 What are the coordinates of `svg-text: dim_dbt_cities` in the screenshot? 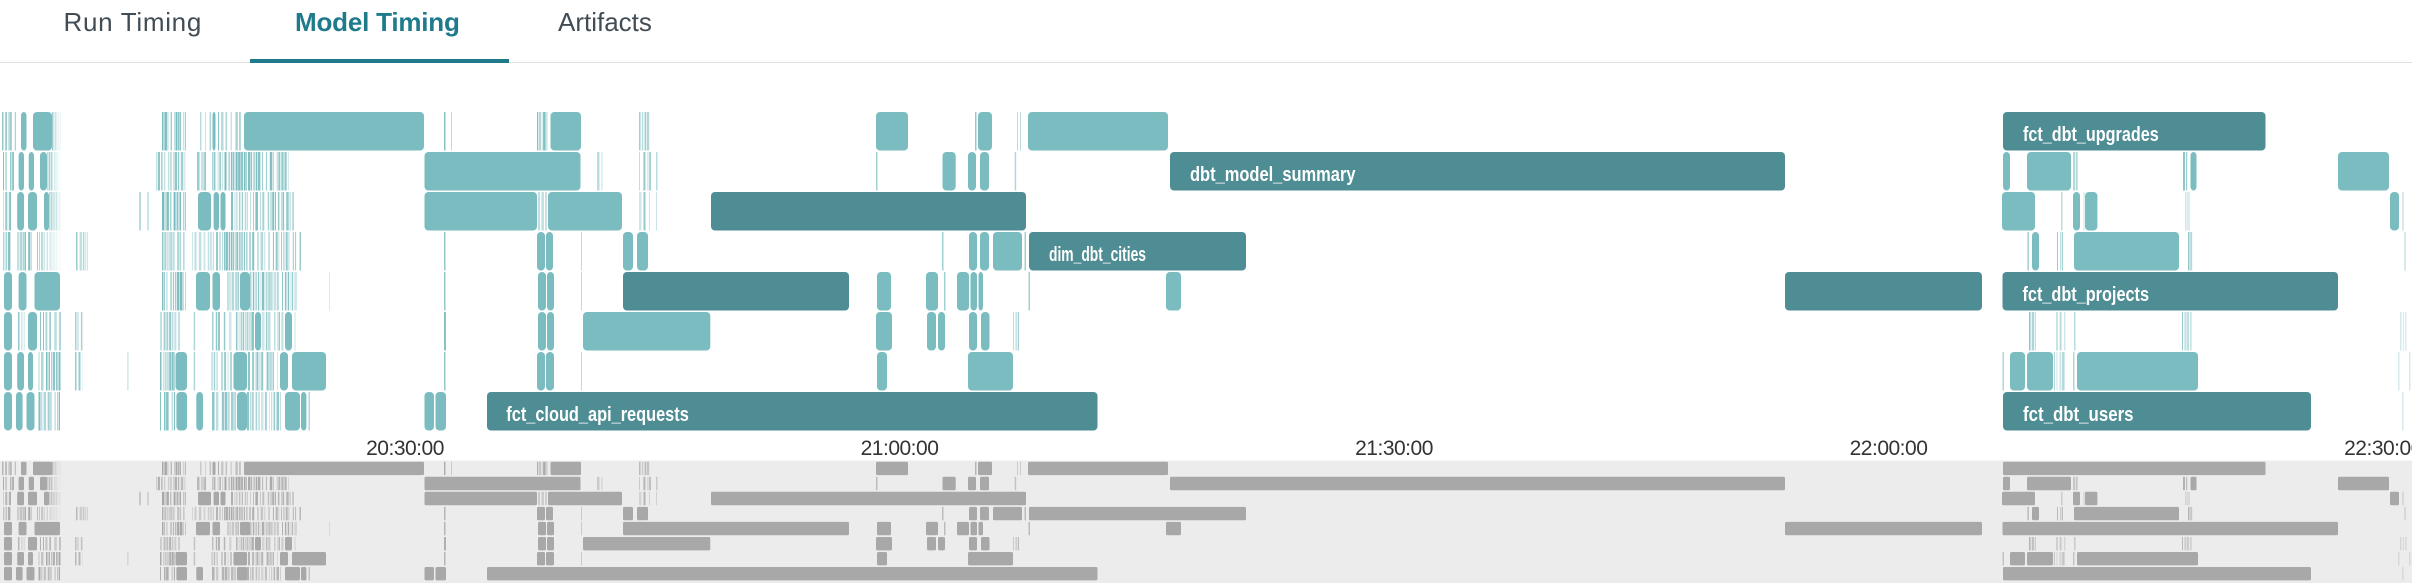 It's located at (1097, 254).